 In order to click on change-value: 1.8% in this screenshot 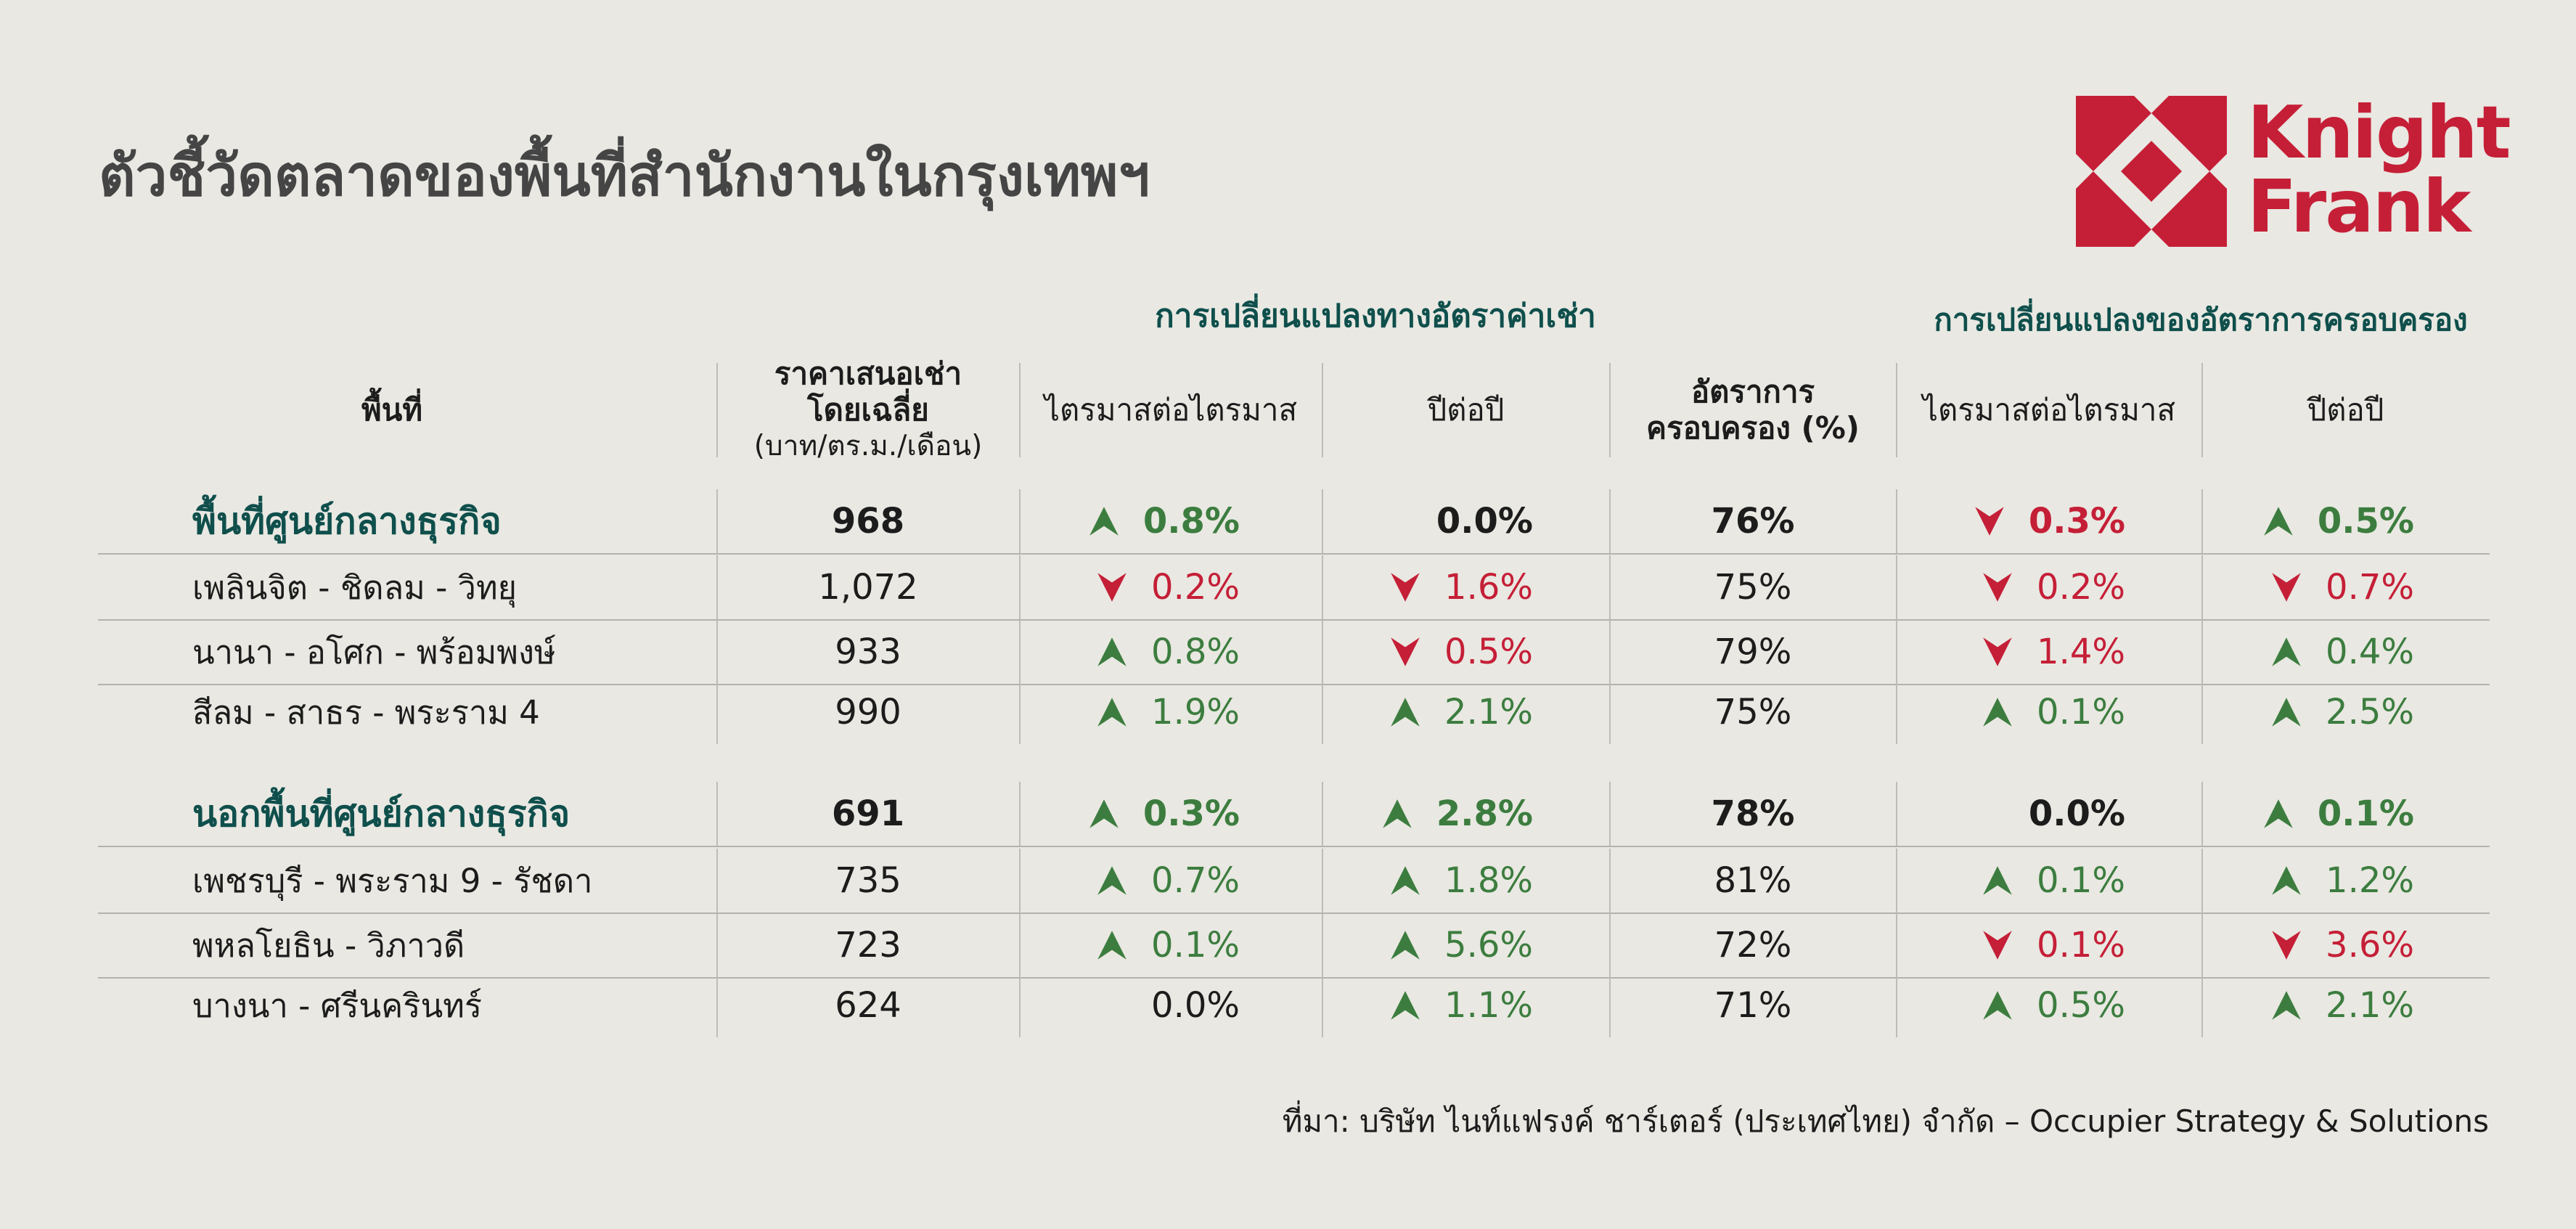, I will do `click(1489, 880)`.